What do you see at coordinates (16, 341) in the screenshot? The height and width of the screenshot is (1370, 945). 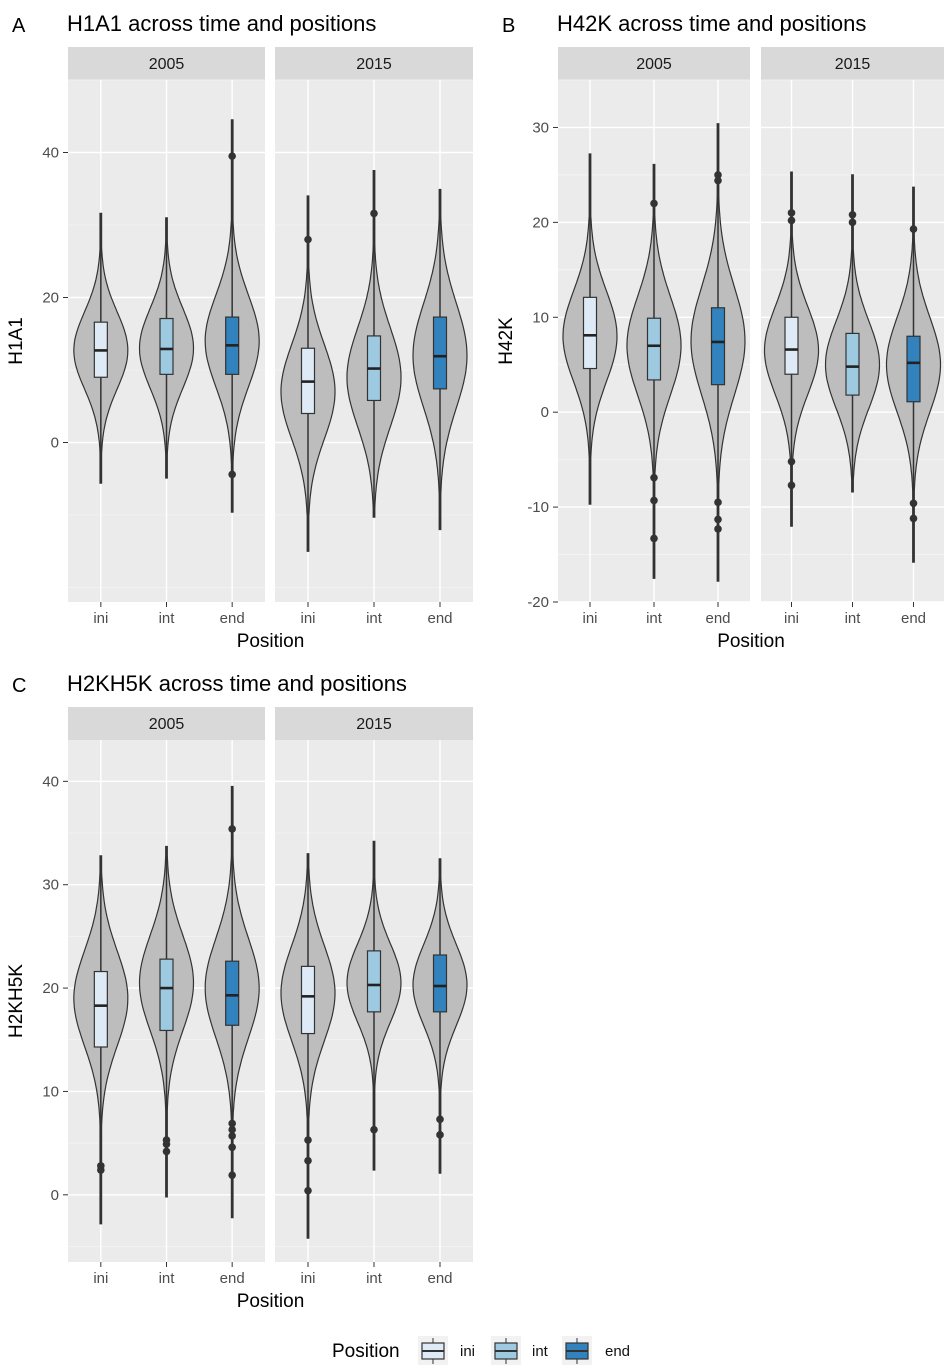 I see `y-axis-label: H1A1` at bounding box center [16, 341].